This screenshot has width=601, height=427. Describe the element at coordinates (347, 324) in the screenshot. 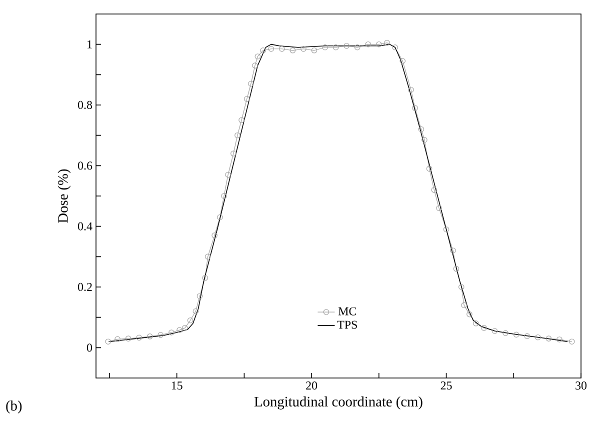

I see `legend-label: TPS` at that location.